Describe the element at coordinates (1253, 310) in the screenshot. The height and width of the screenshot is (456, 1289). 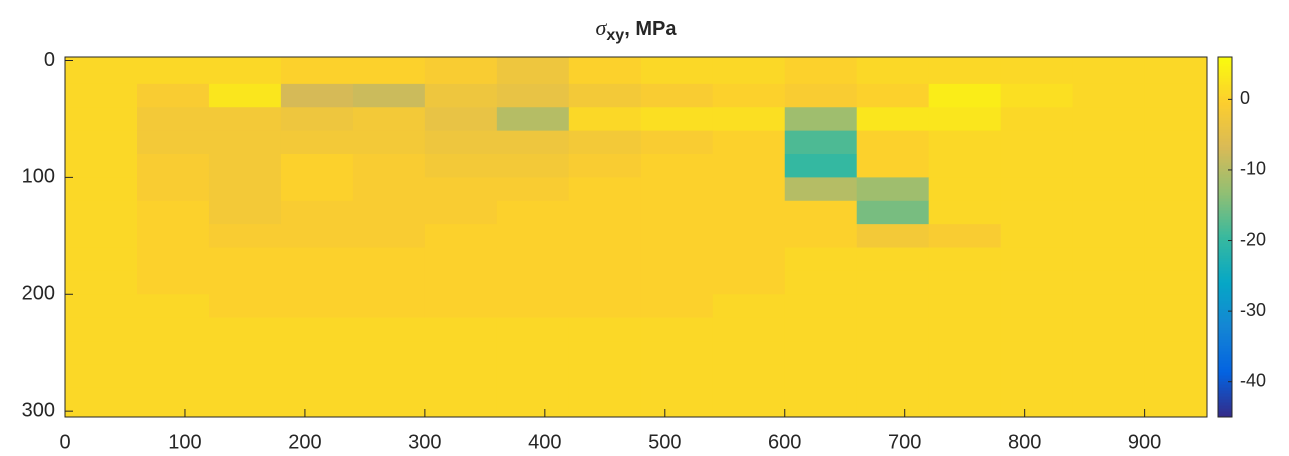
I see `colorbar-tick-label: -30` at that location.